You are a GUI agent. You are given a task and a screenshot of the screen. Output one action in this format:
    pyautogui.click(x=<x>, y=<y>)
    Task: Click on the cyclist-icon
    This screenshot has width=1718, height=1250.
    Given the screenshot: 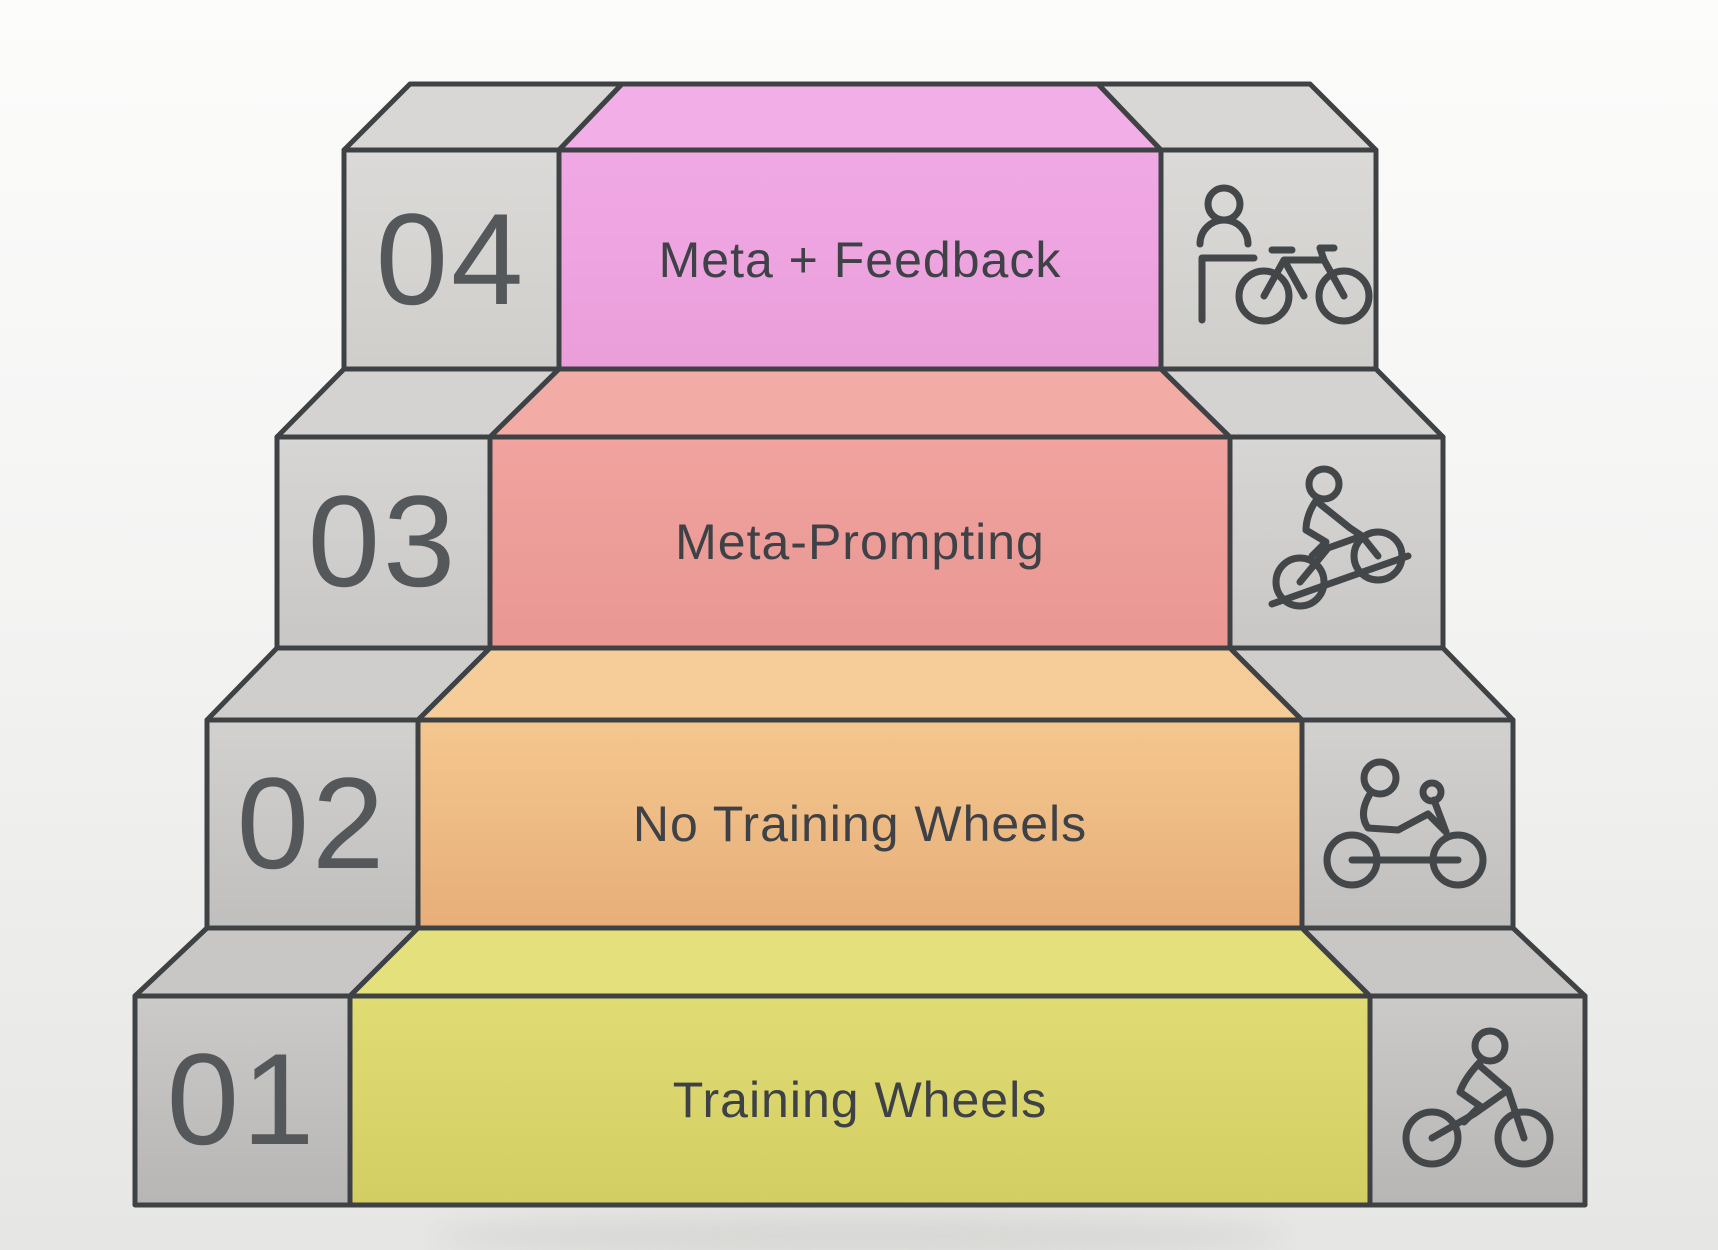 What is the action you would take?
    pyautogui.click(x=1478, y=1097)
    